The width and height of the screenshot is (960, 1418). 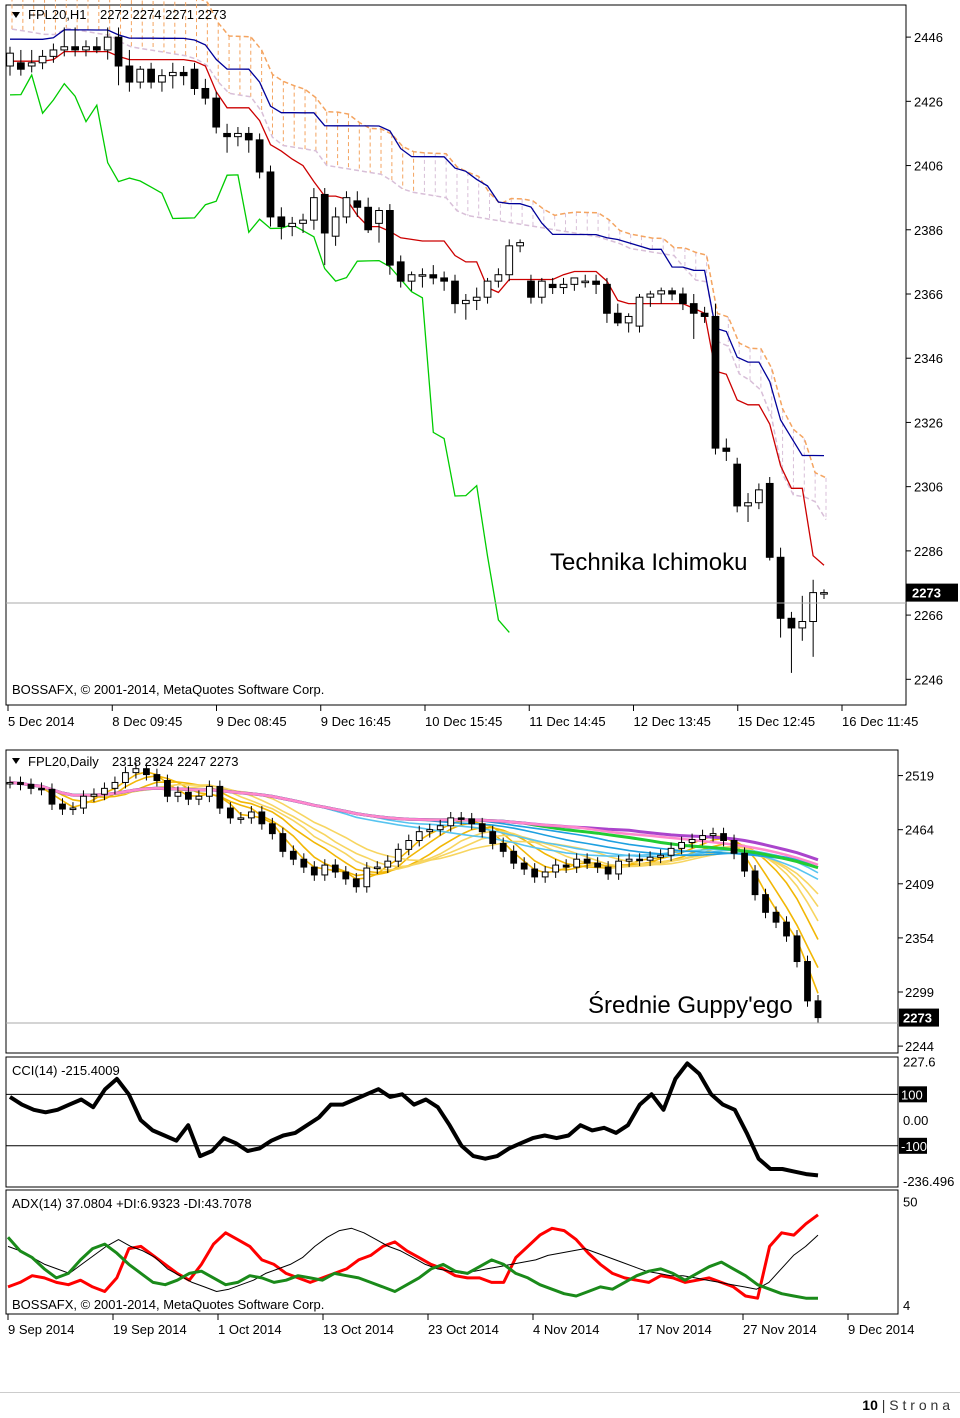 I want to click on x-tick-label: 17 Nov 2014, so click(x=675, y=1329).